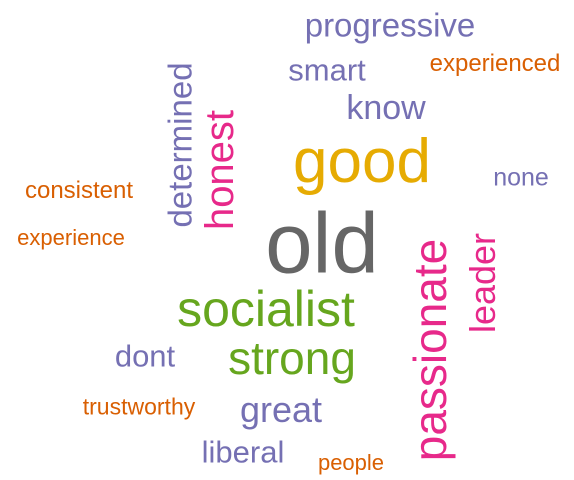 The width and height of the screenshot is (574, 480). Describe the element at coordinates (281, 409) in the screenshot. I see `word-great: great` at that location.